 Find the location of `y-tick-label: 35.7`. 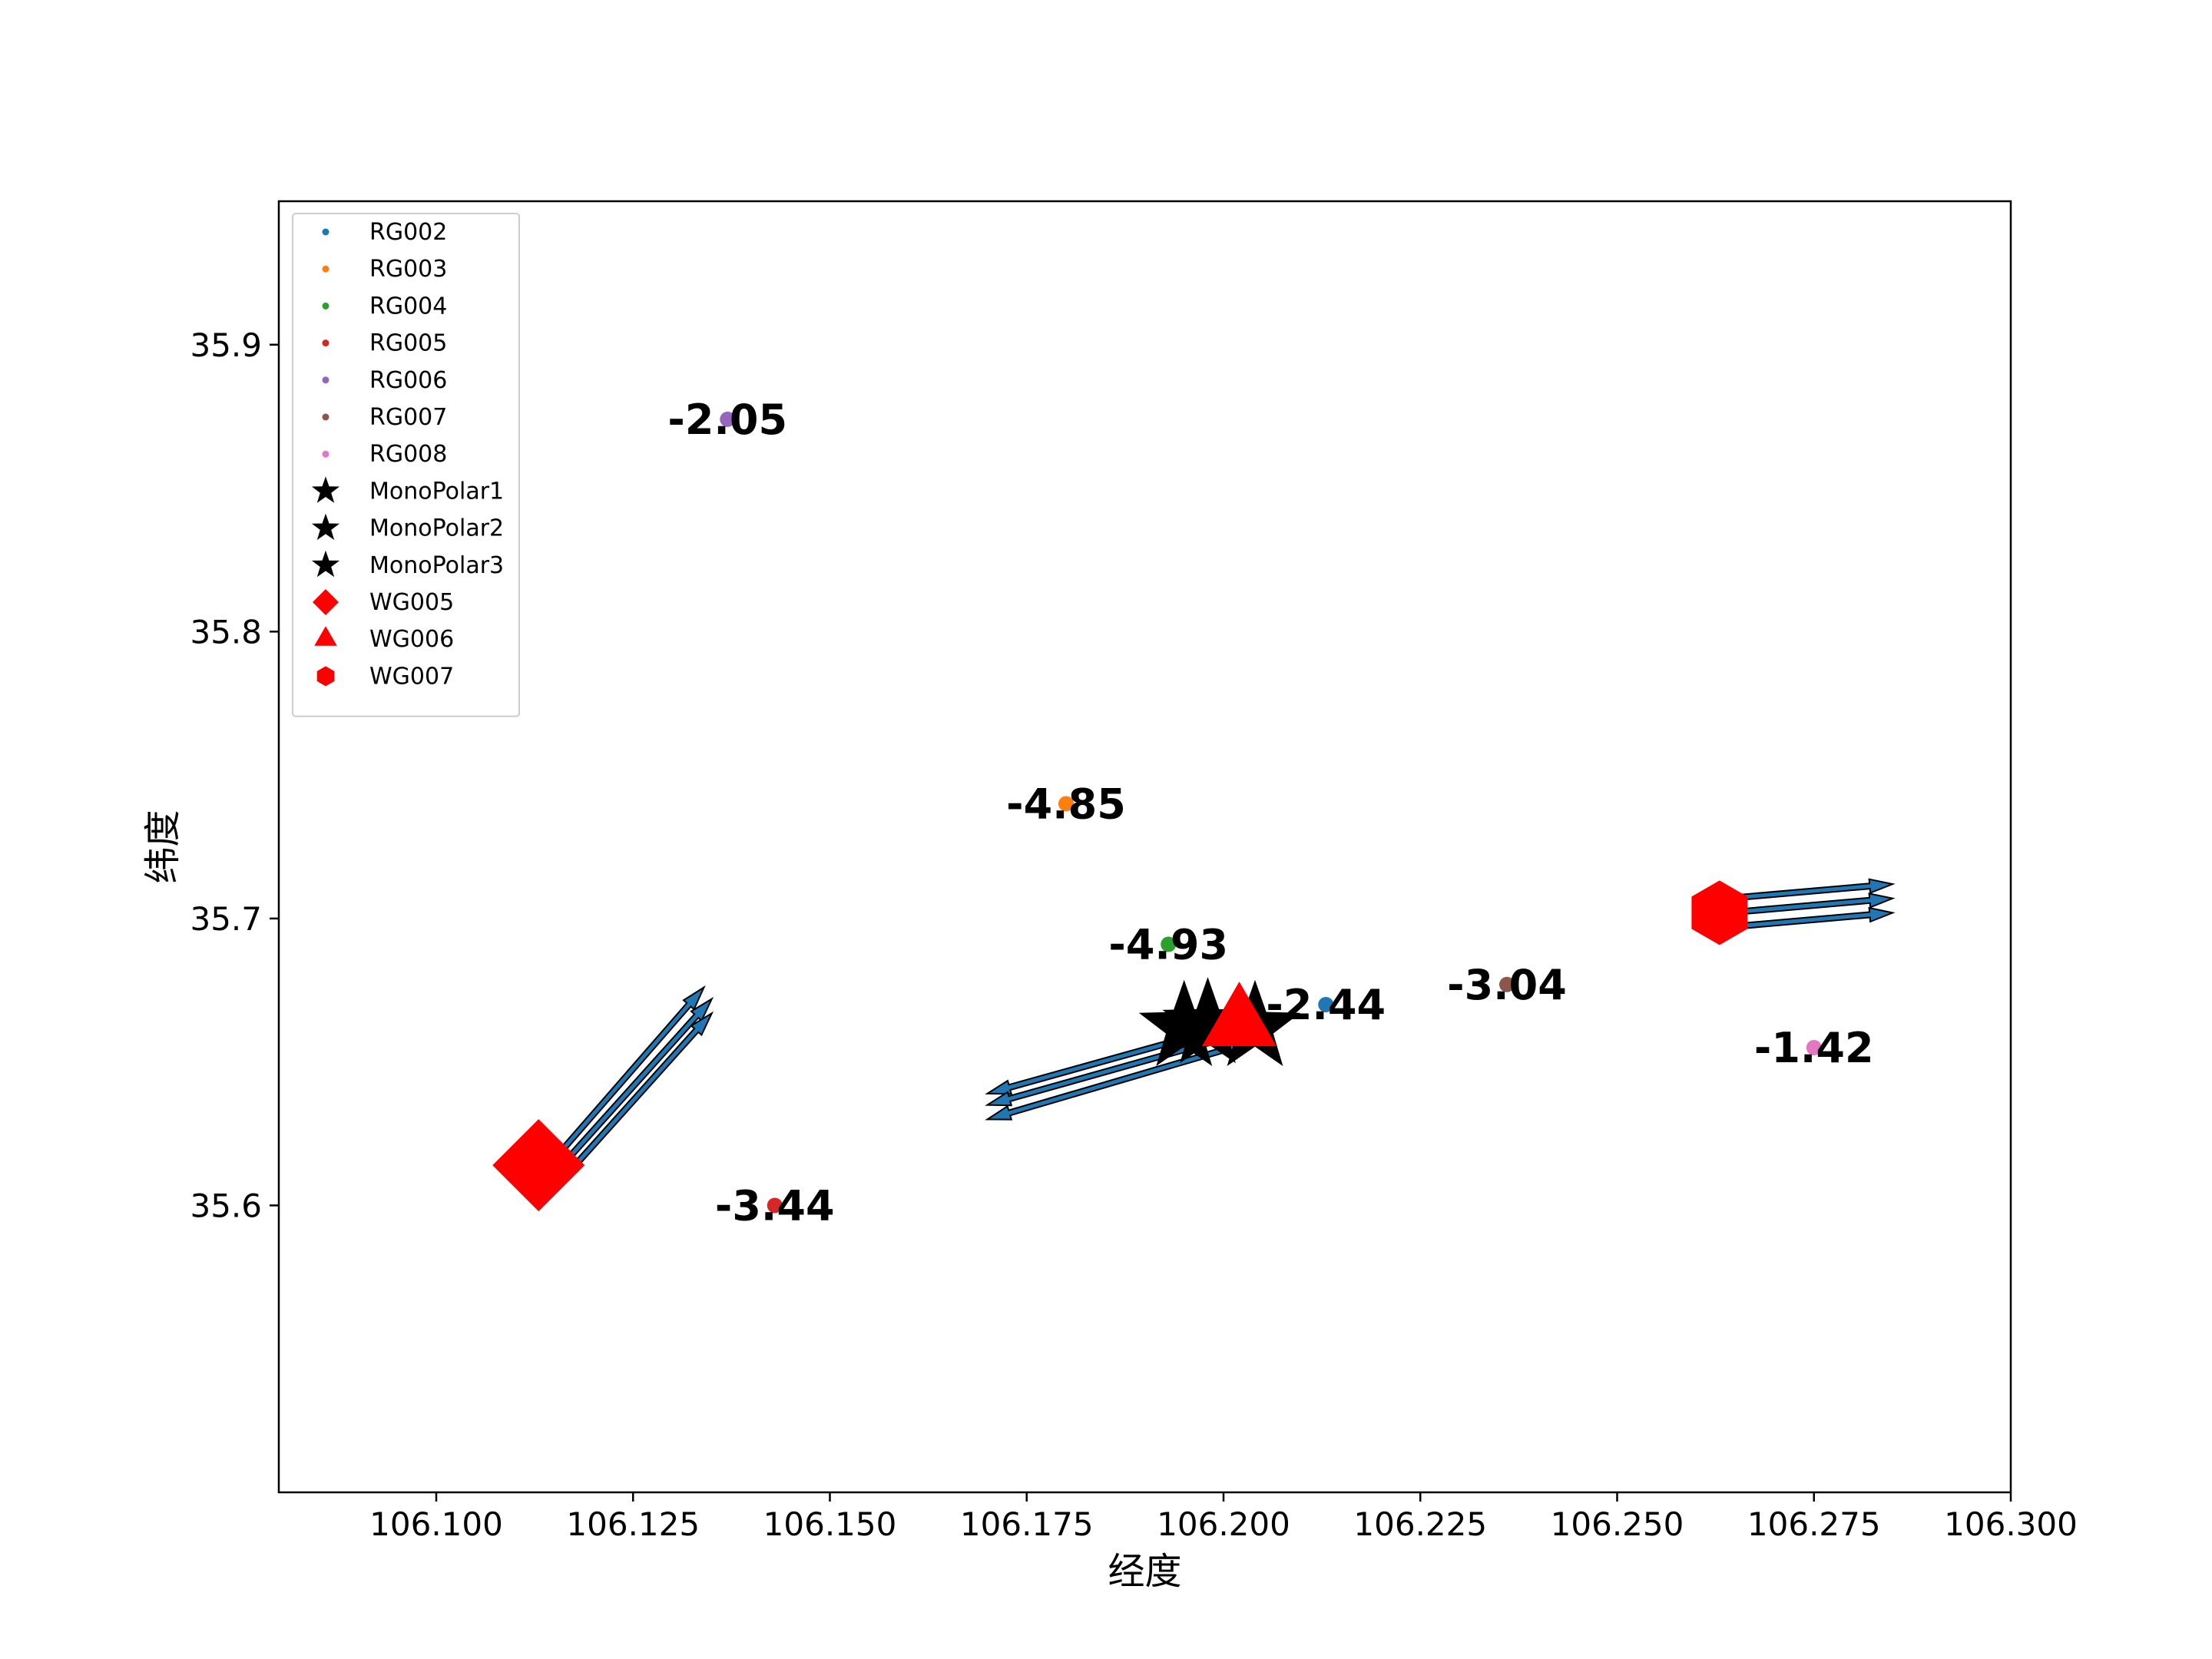

y-tick-label: 35.7 is located at coordinates (226, 919).